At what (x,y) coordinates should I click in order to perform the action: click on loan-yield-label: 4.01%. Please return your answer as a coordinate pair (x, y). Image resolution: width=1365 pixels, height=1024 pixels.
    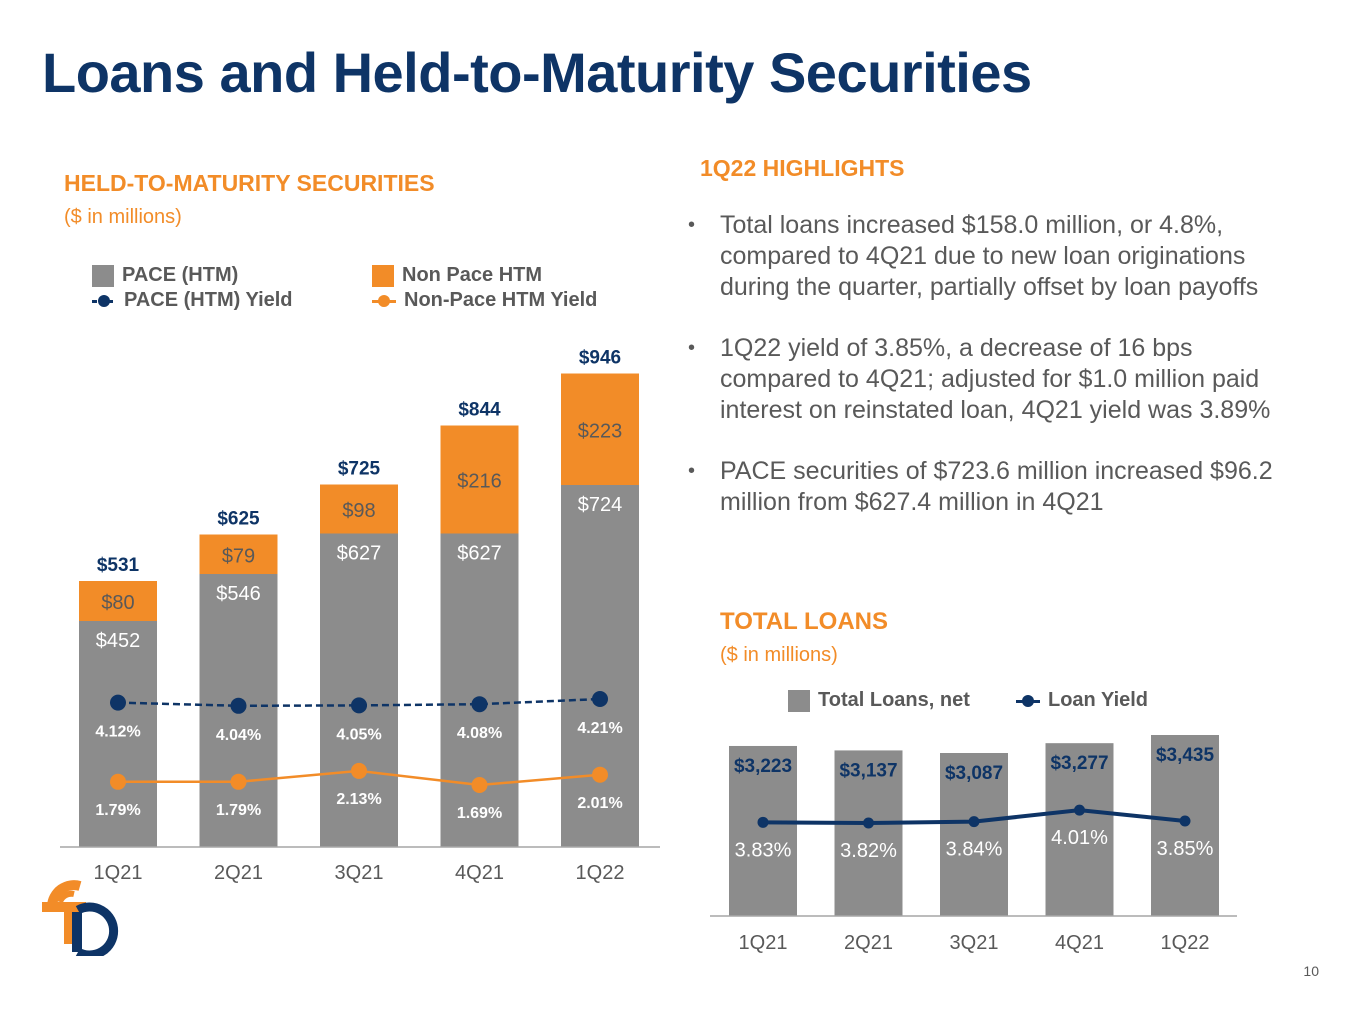
    Looking at the image, I should click on (1079, 838).